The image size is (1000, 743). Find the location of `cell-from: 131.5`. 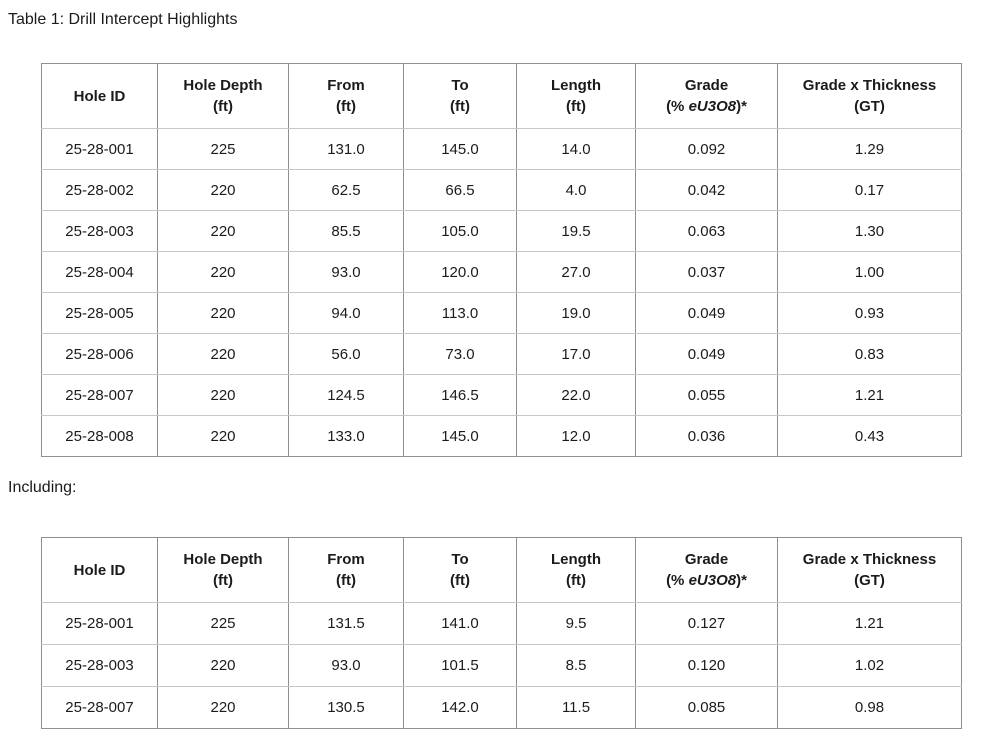

cell-from: 131.5 is located at coordinates (346, 623).